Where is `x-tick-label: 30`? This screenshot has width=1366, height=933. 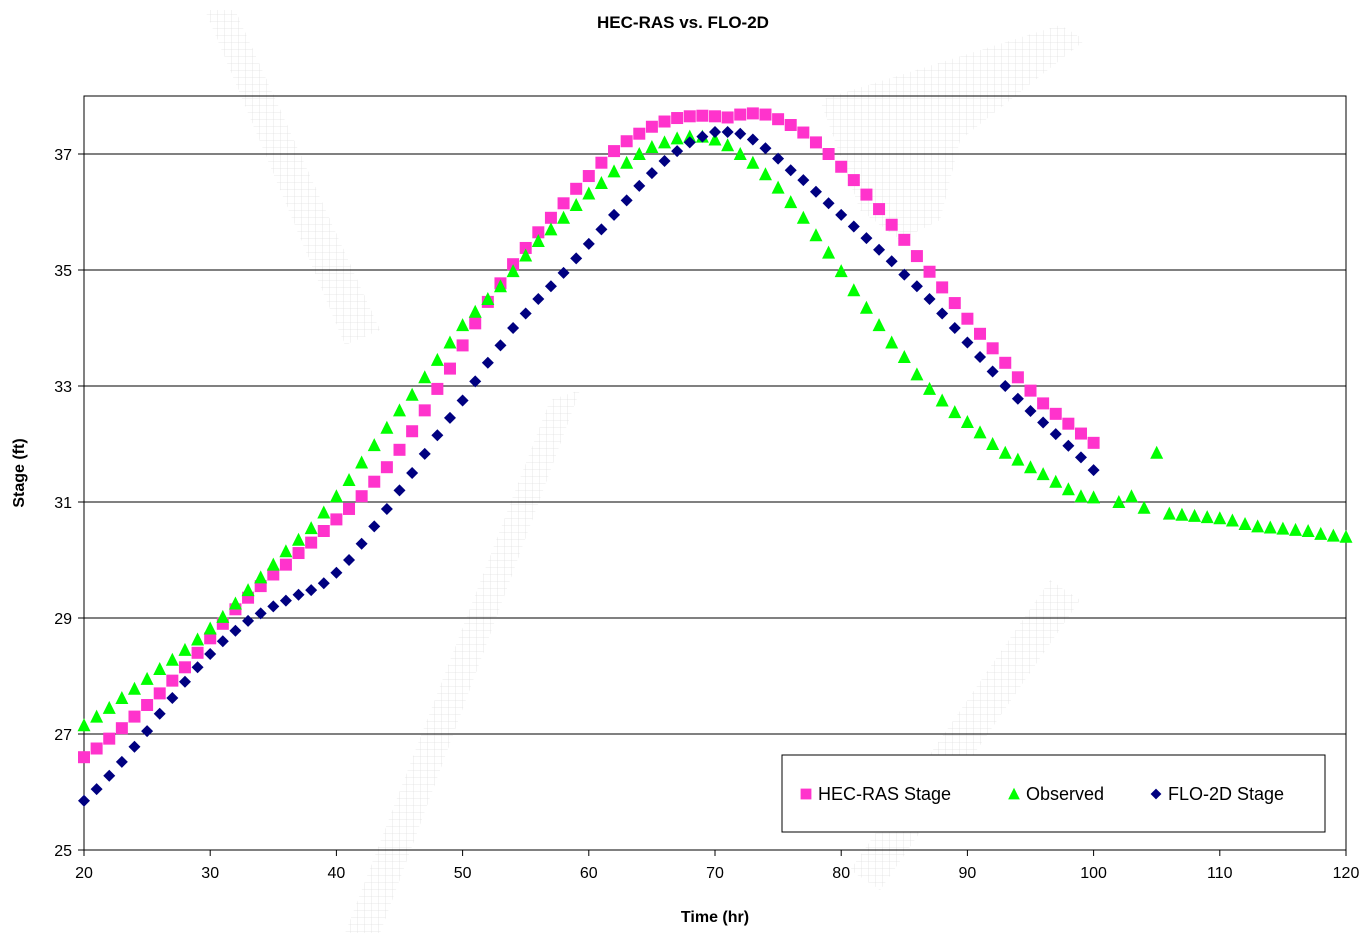
x-tick-label: 30 is located at coordinates (210, 873).